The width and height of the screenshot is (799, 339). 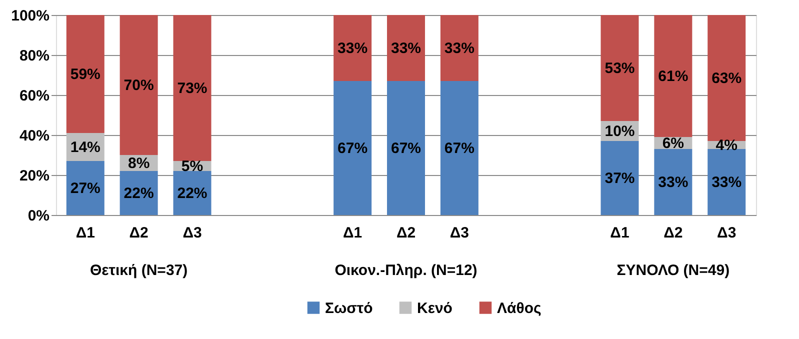 I want to click on data-label: 61%, so click(x=673, y=76).